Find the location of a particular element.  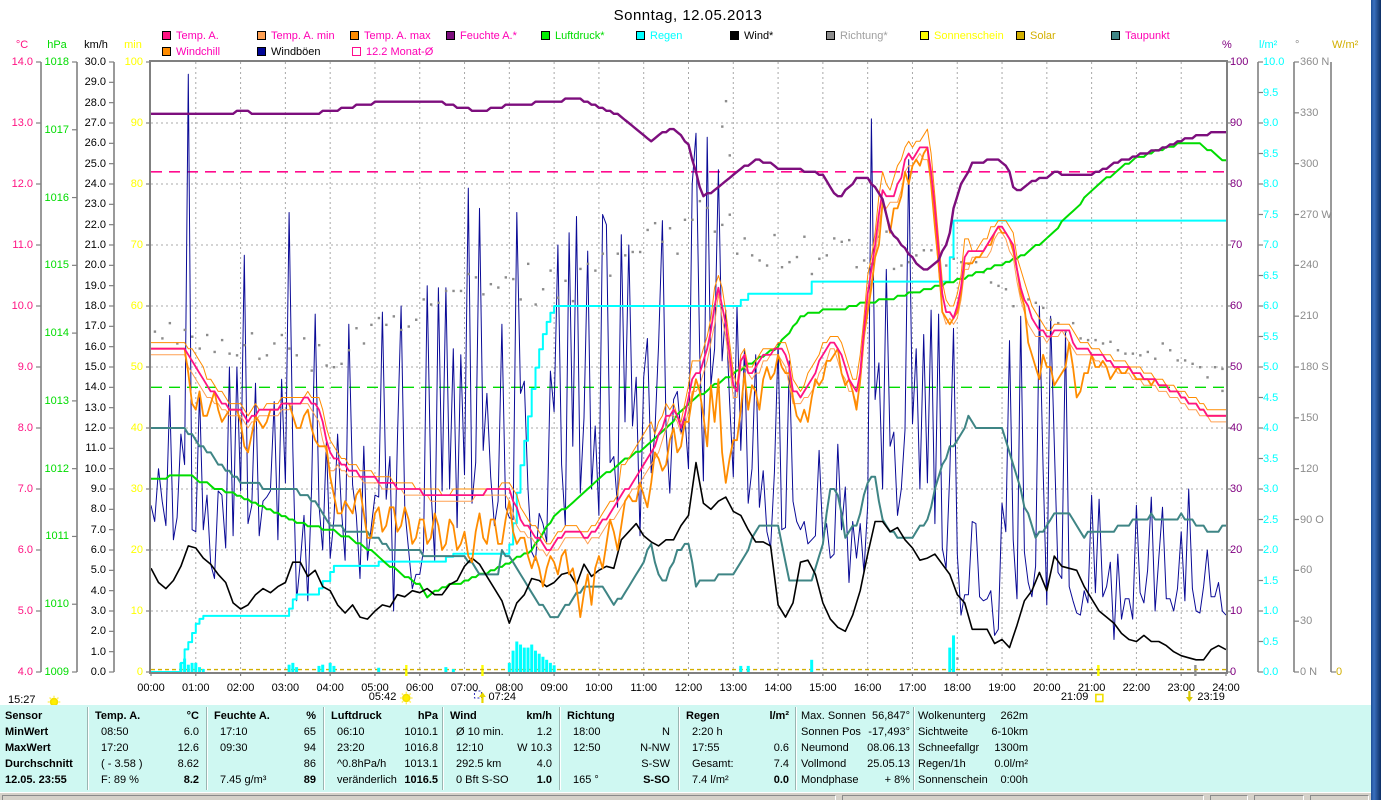

table-cell-time: 12:50 is located at coordinates (587, 748).